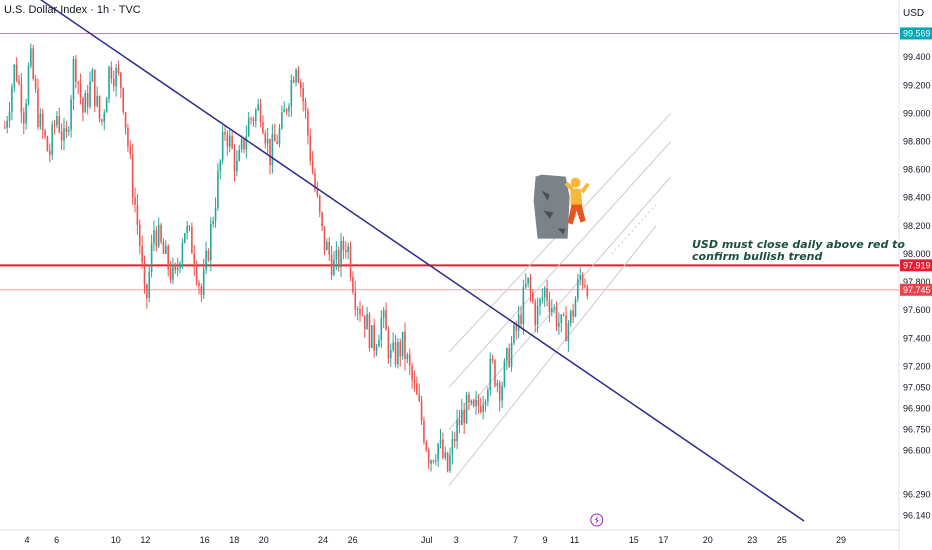 The height and width of the screenshot is (550, 932). I want to click on event-marker, so click(597, 520).